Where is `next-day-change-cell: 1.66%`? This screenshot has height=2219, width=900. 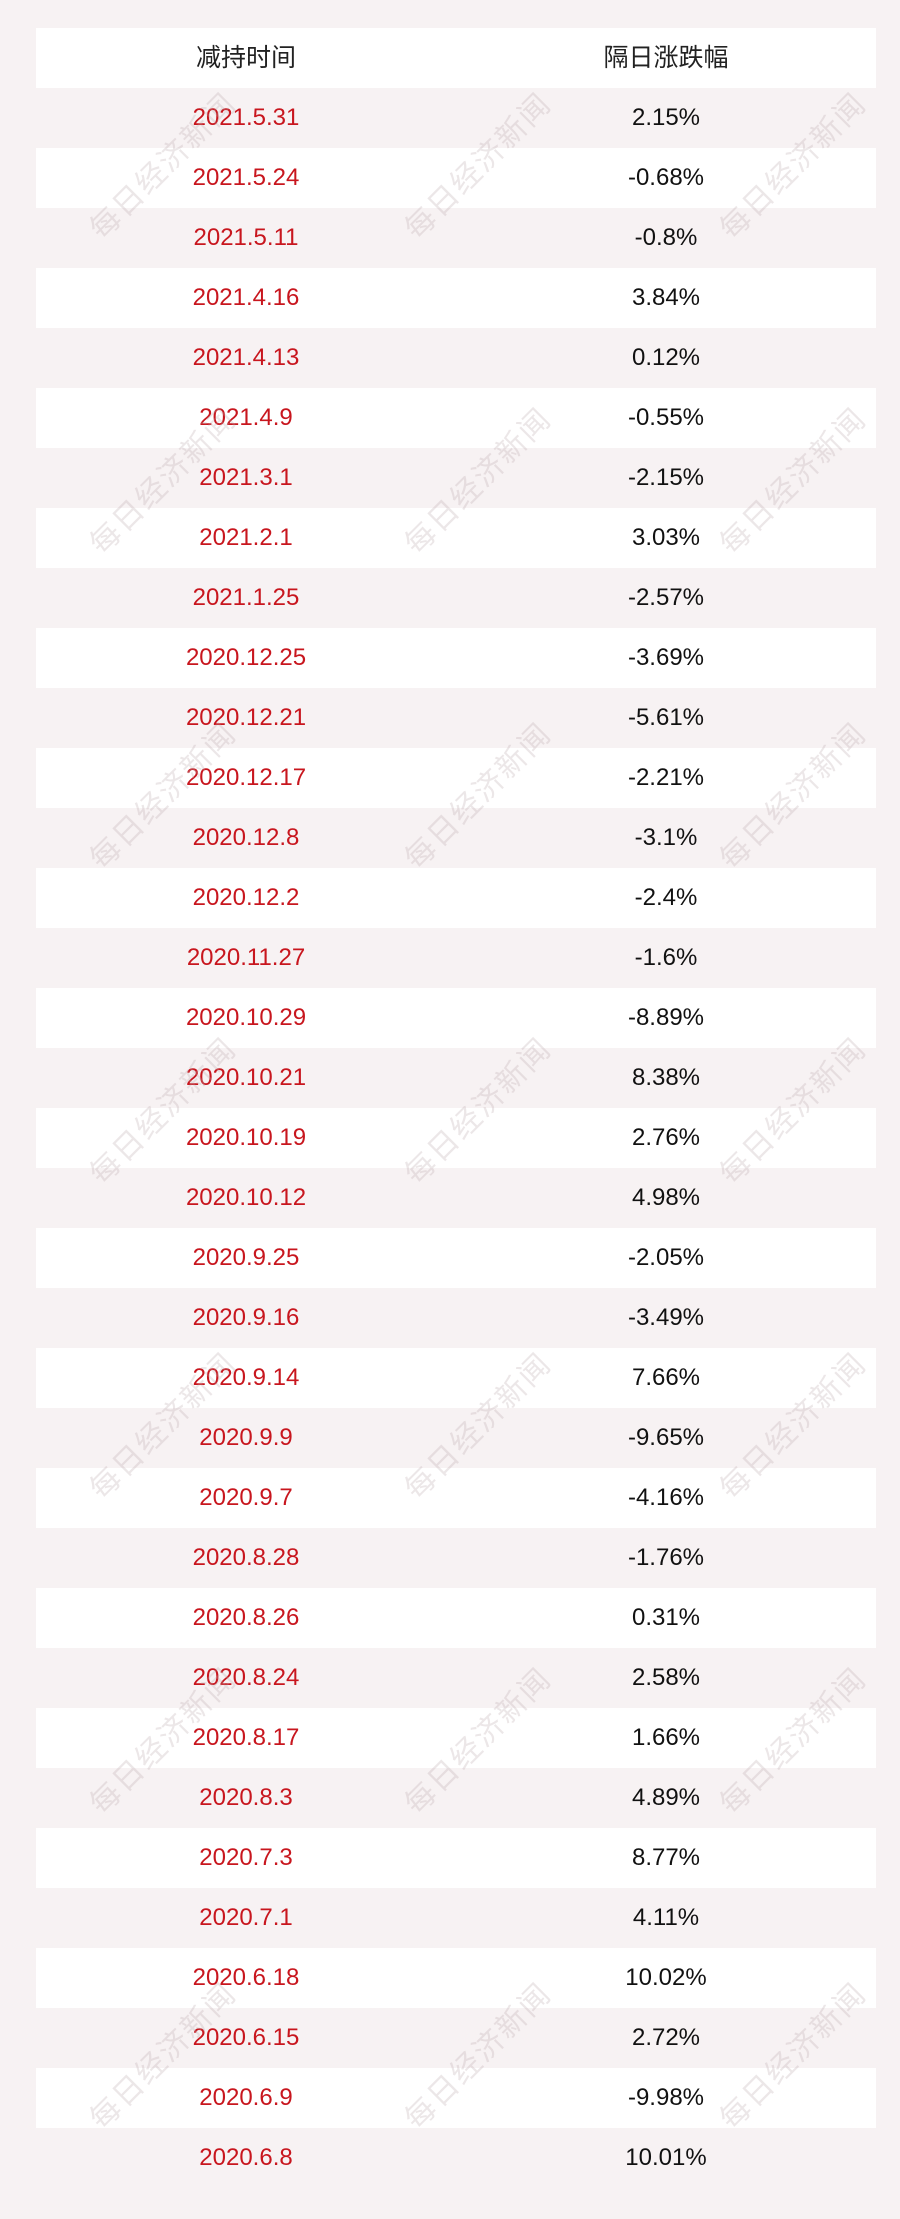
next-day-change-cell: 1.66% is located at coordinates (666, 1737).